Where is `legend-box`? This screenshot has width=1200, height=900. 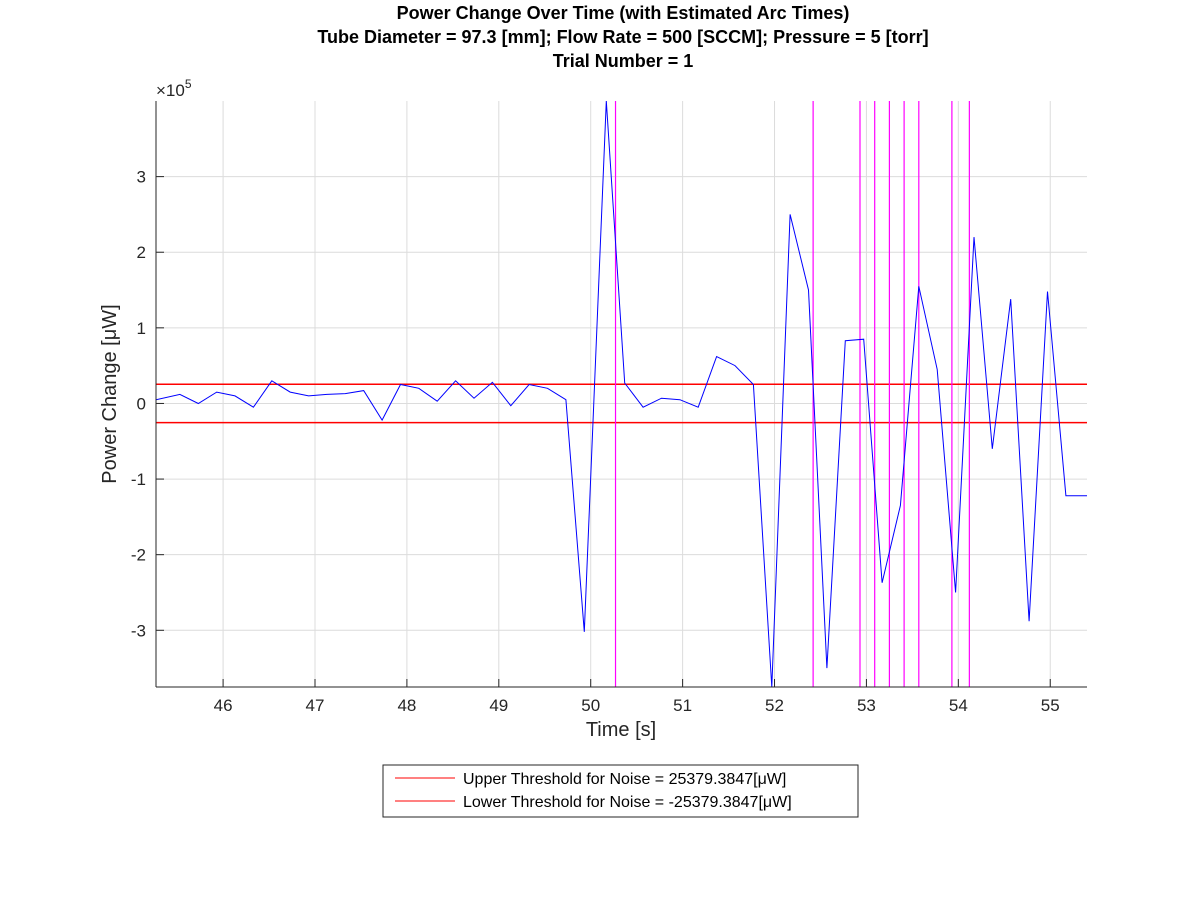 legend-box is located at coordinates (620, 791).